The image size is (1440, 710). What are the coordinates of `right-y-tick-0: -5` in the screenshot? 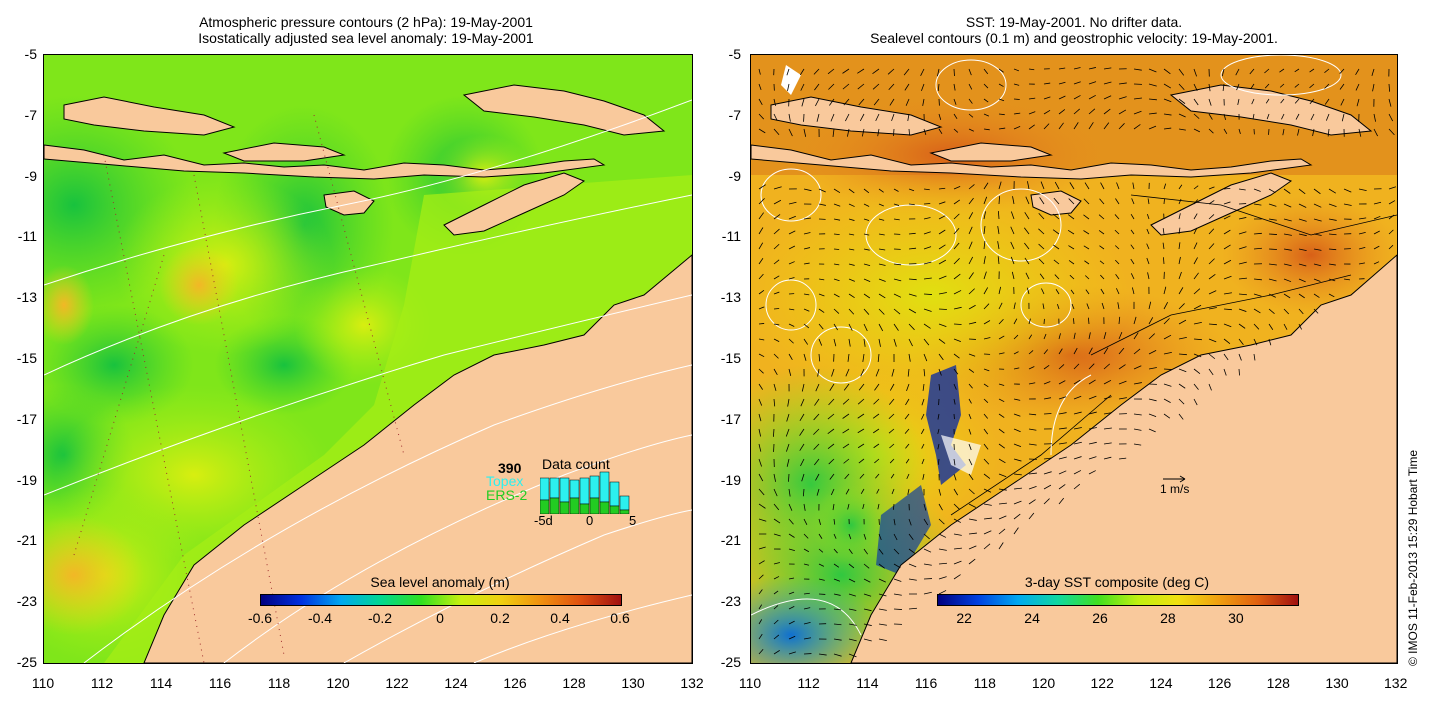 It's located at (734, 54).